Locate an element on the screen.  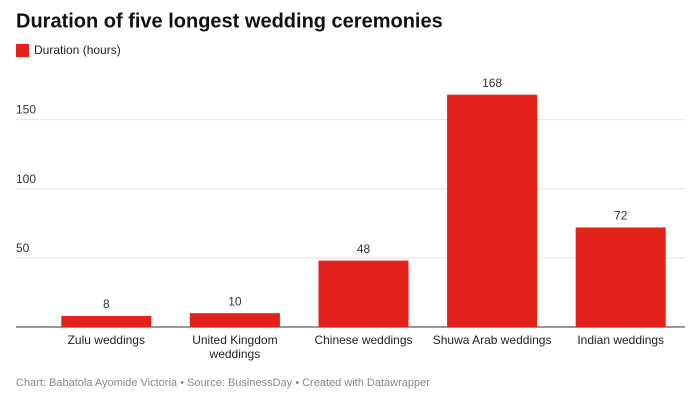
value-label: 72 is located at coordinates (621, 216).